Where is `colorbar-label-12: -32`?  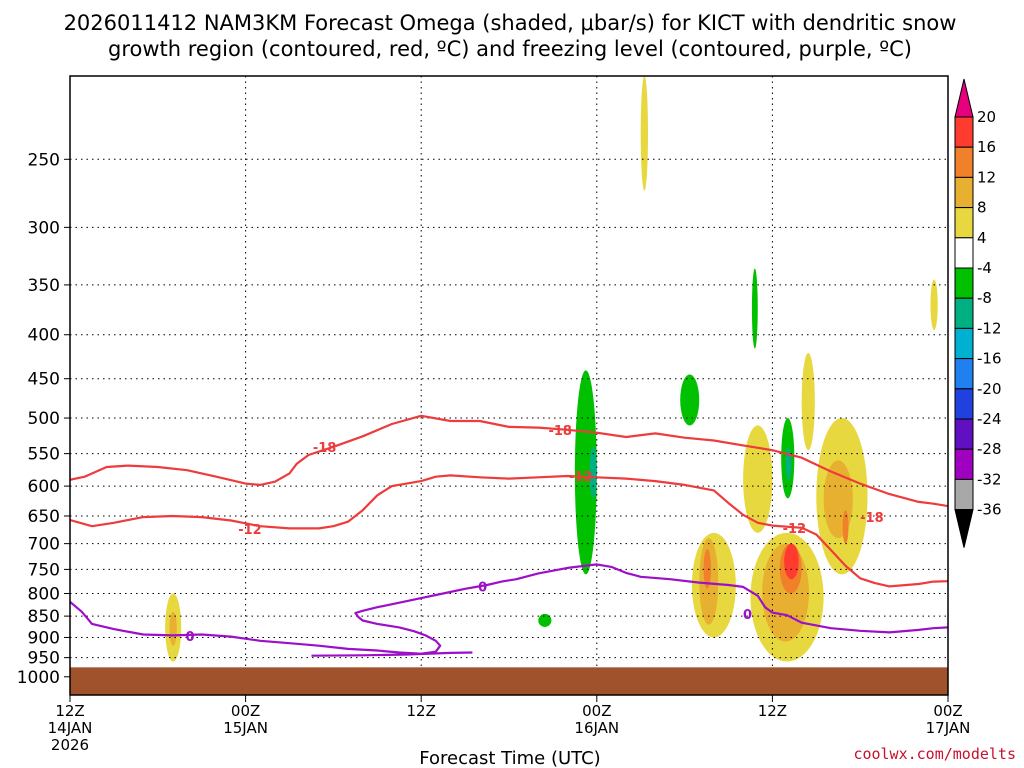
colorbar-label-12: -32 is located at coordinates (989, 479).